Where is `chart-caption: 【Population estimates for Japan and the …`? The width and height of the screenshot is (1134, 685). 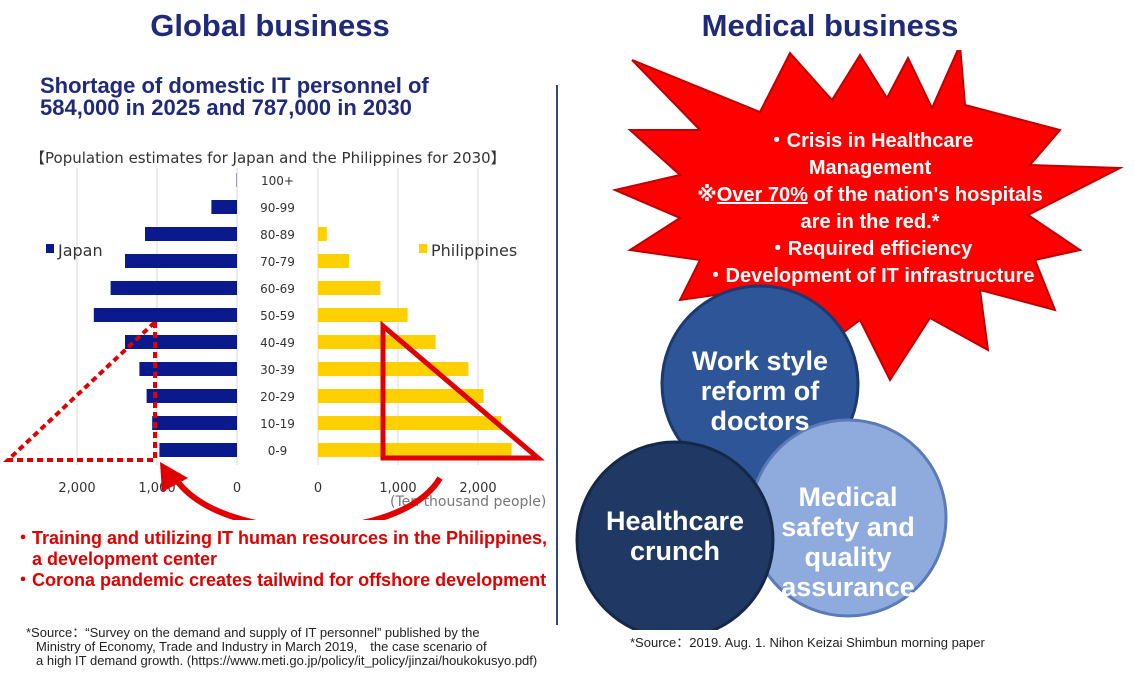
chart-caption: 【Population estimates for Japan and the … is located at coordinates (268, 158).